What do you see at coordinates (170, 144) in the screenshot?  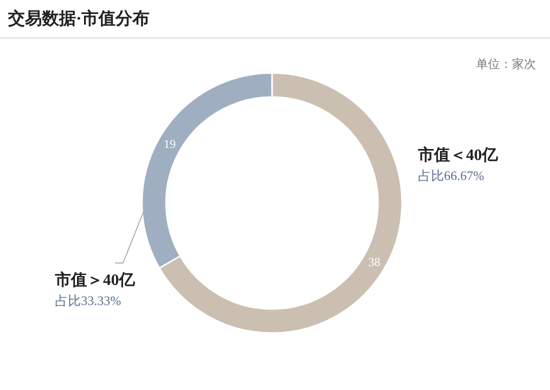 I see `data-label: 19` at bounding box center [170, 144].